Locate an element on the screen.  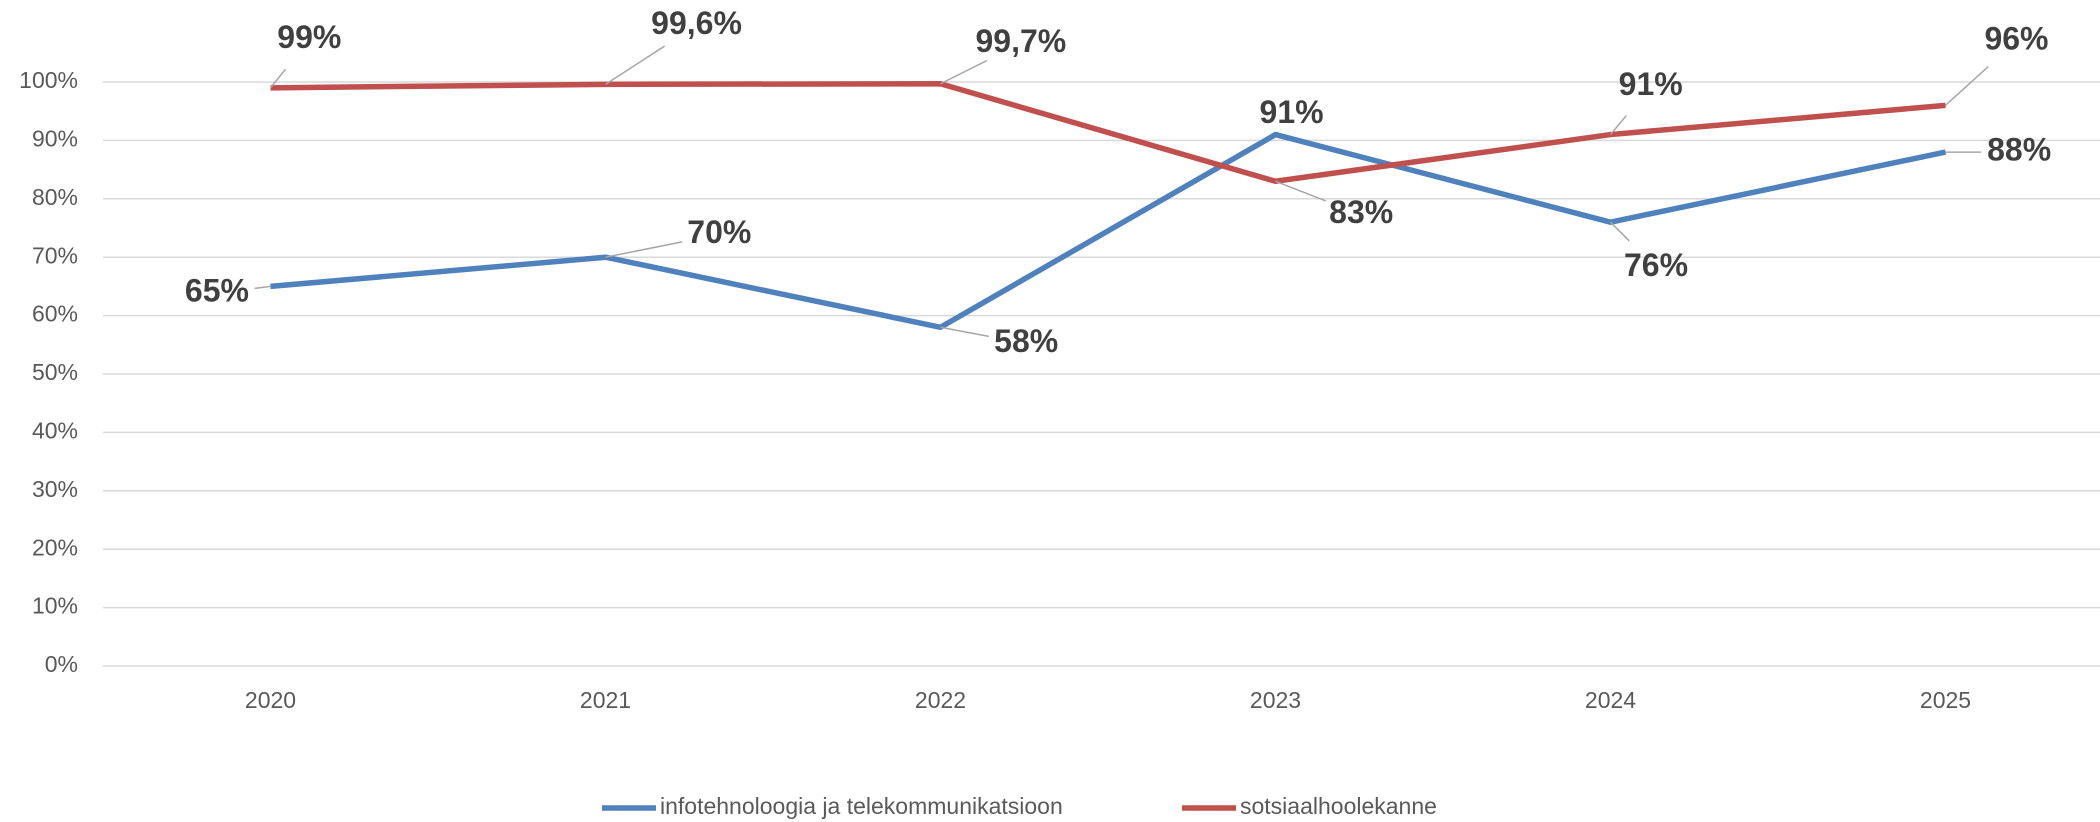
y-tick-label: 0% is located at coordinates (61, 664).